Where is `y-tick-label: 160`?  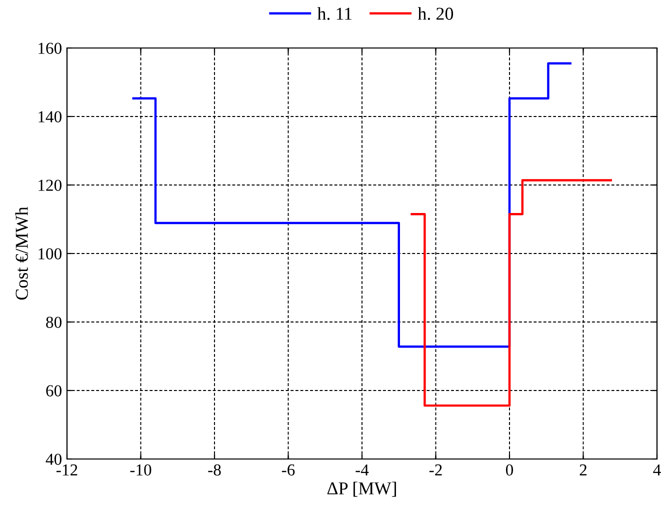
y-tick-label: 160 is located at coordinates (50, 48).